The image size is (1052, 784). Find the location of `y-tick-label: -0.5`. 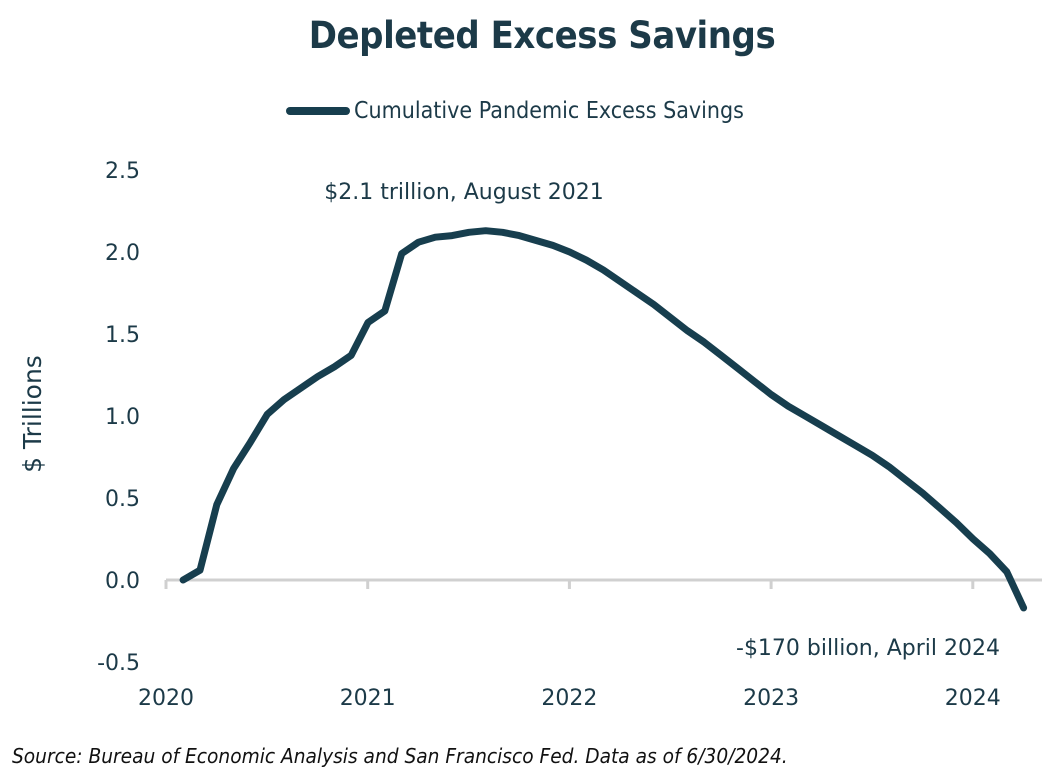

y-tick-label: -0.5 is located at coordinates (118, 663).